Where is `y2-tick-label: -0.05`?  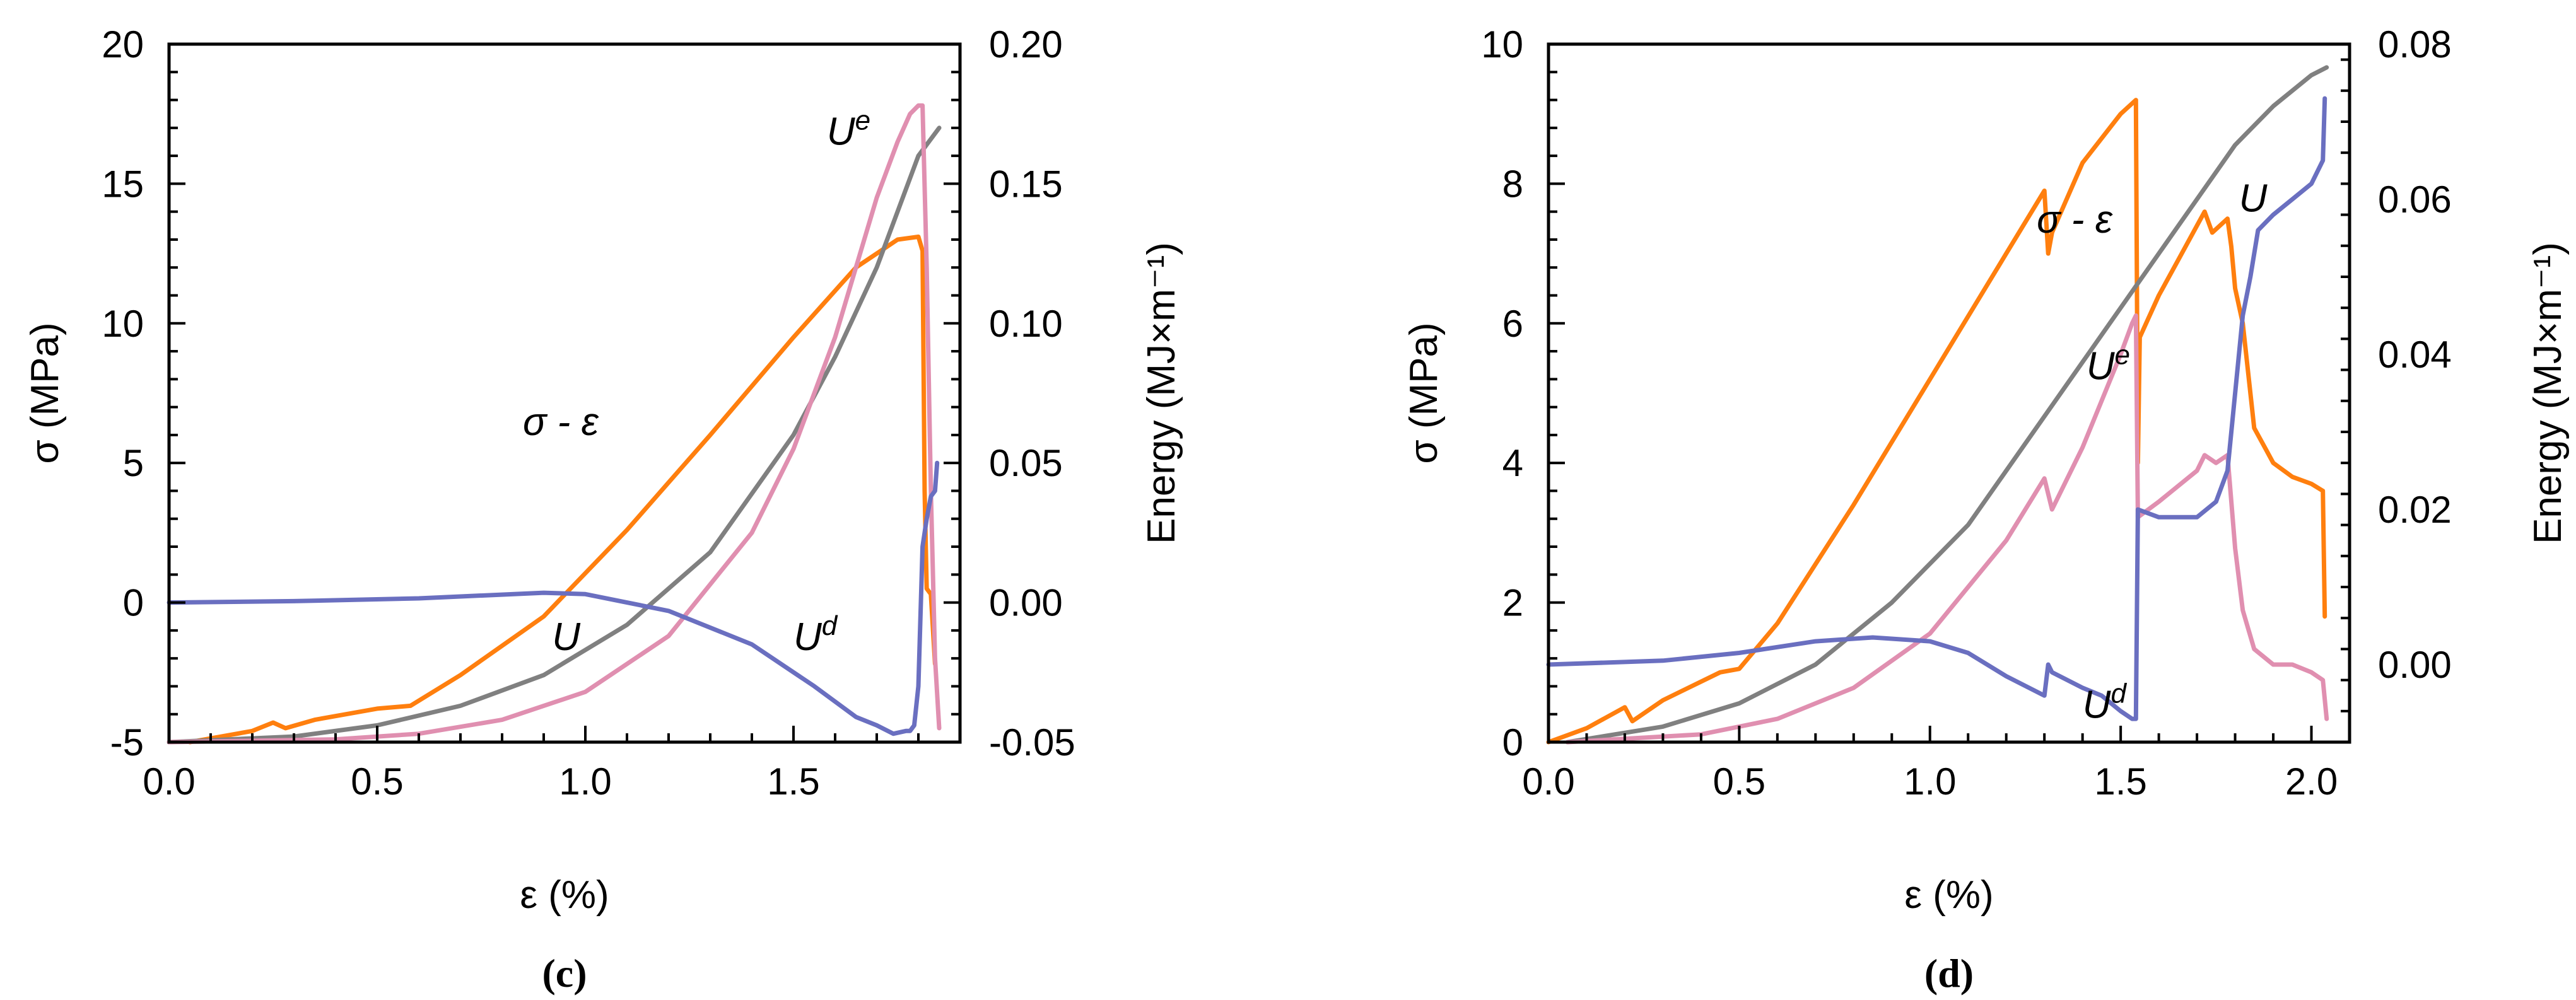 y2-tick-label: -0.05 is located at coordinates (1032, 742).